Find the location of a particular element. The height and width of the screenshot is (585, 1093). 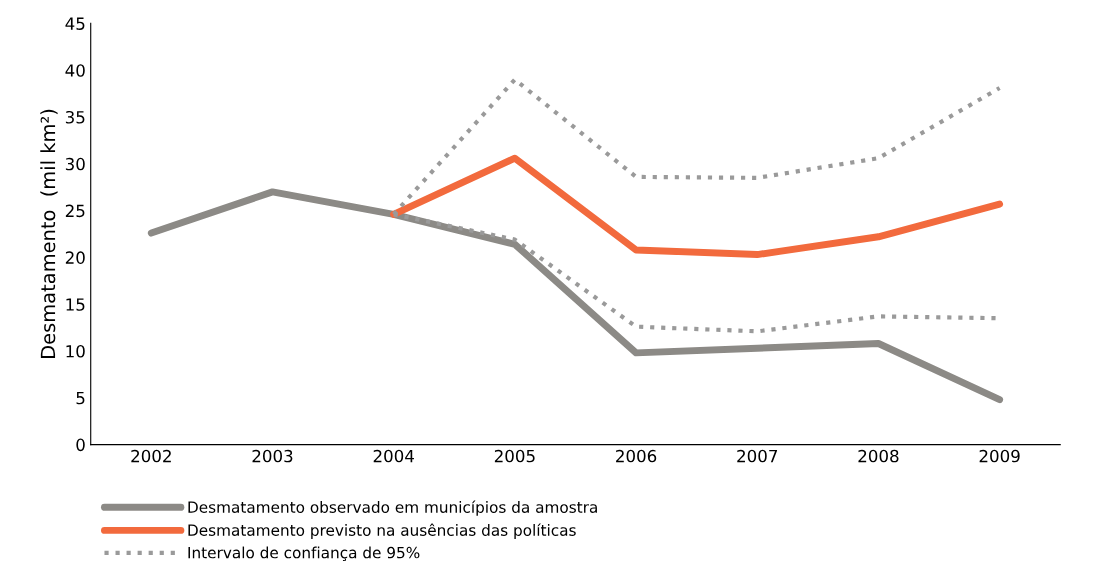

y-tick-label: 35 is located at coordinates (75, 117).